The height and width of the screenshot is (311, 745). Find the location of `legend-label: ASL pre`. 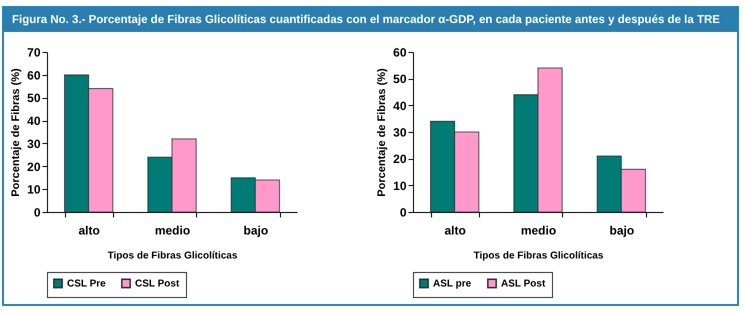

legend-label: ASL pre is located at coordinates (452, 284).